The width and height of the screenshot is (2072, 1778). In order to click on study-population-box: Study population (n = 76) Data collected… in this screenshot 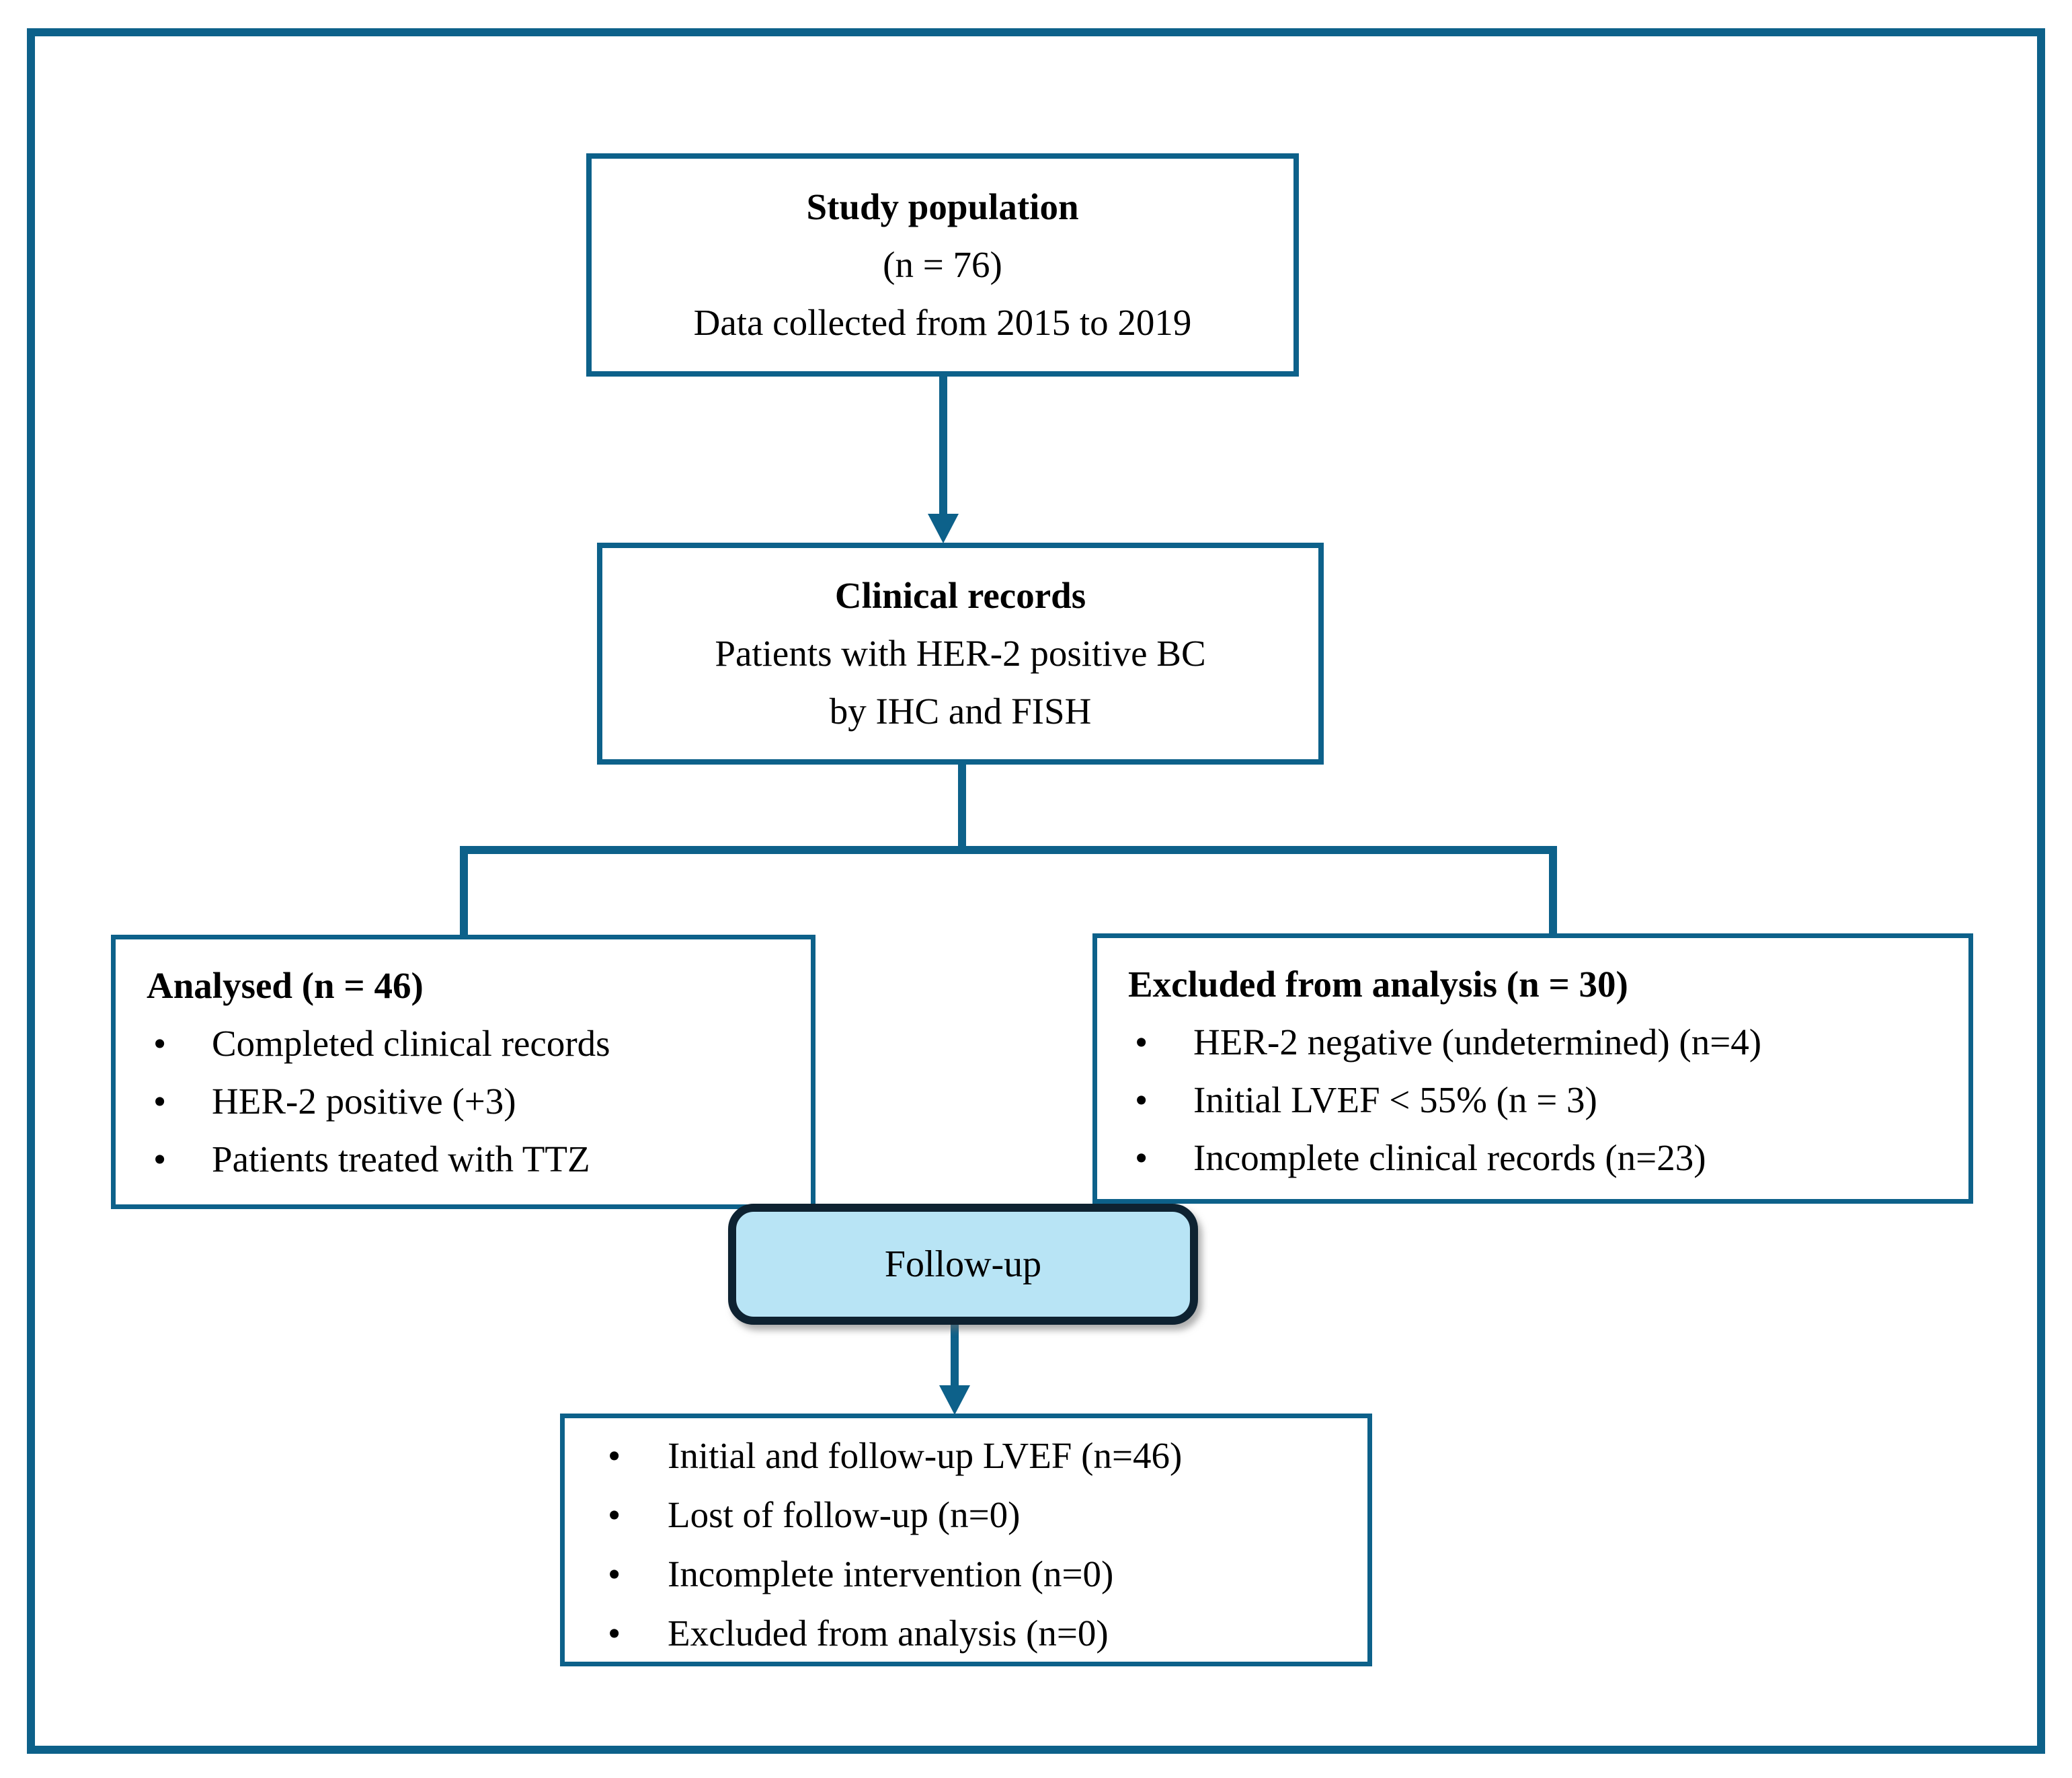, I will do `click(942, 265)`.